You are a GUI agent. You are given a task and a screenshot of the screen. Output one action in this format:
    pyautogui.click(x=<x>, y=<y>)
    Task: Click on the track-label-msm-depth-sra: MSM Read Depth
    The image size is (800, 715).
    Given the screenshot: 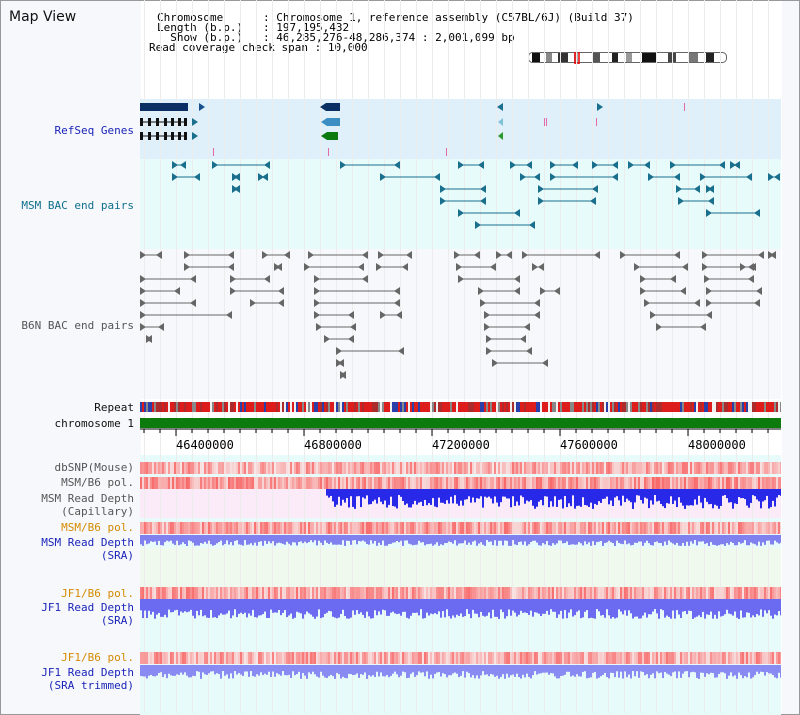 What is the action you would take?
    pyautogui.click(x=87, y=542)
    